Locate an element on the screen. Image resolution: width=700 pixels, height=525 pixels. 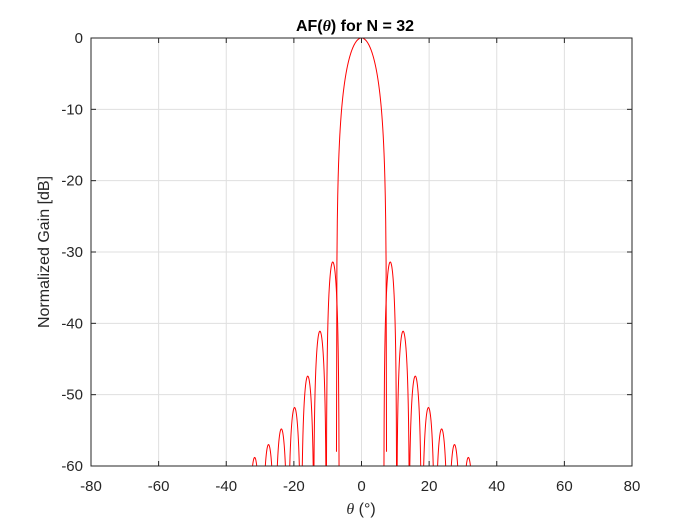
x-tick-label: -60 is located at coordinates (159, 486).